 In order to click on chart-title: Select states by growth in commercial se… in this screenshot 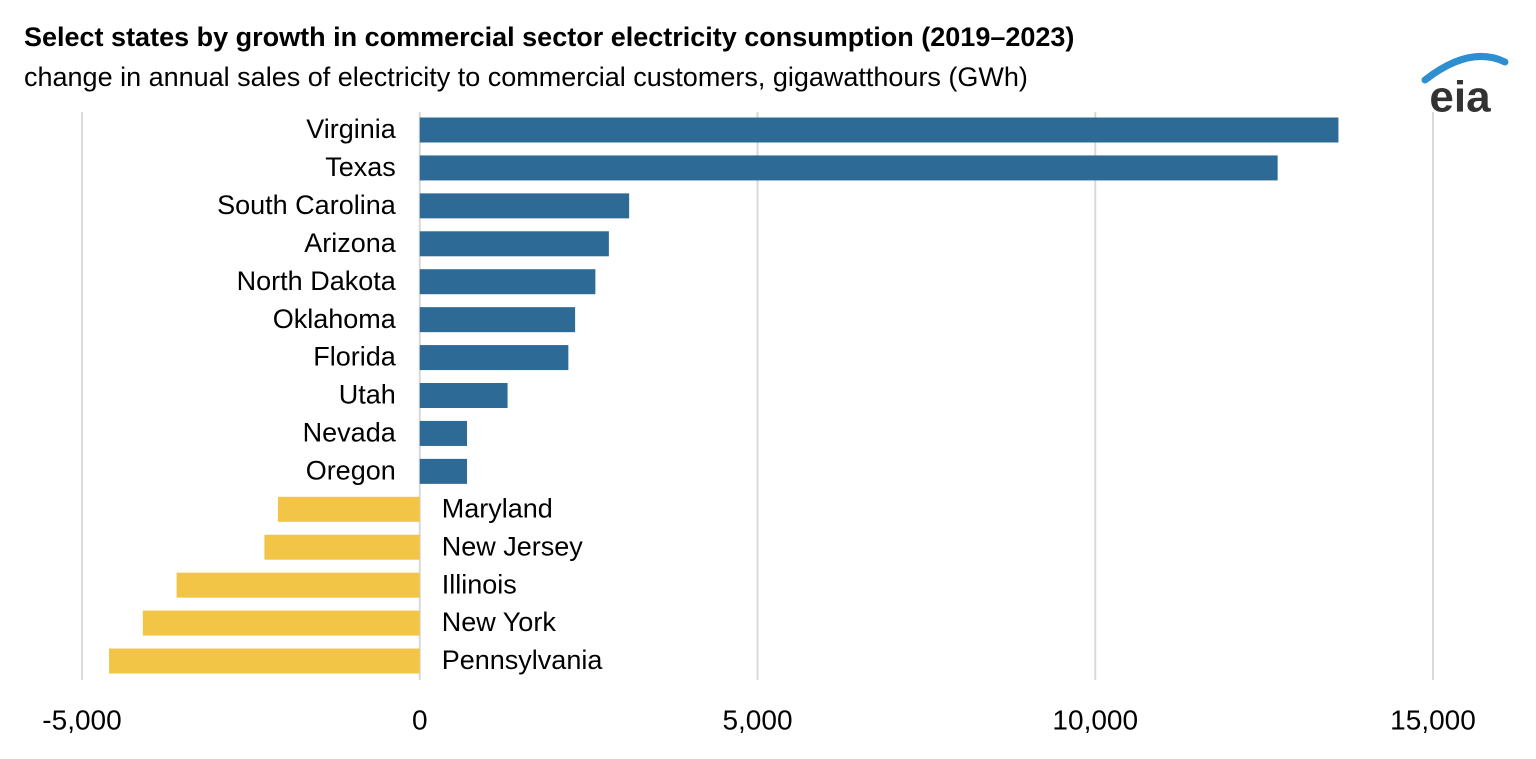, I will do `click(549, 37)`.